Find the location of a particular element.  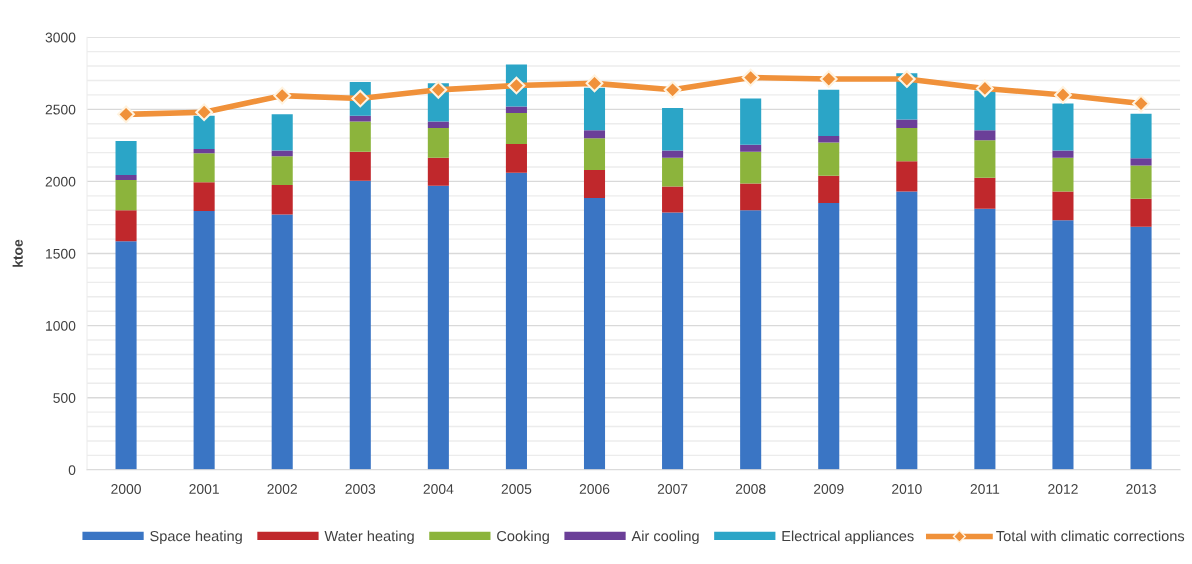

y-tick-label: 2000 is located at coordinates (60, 181).